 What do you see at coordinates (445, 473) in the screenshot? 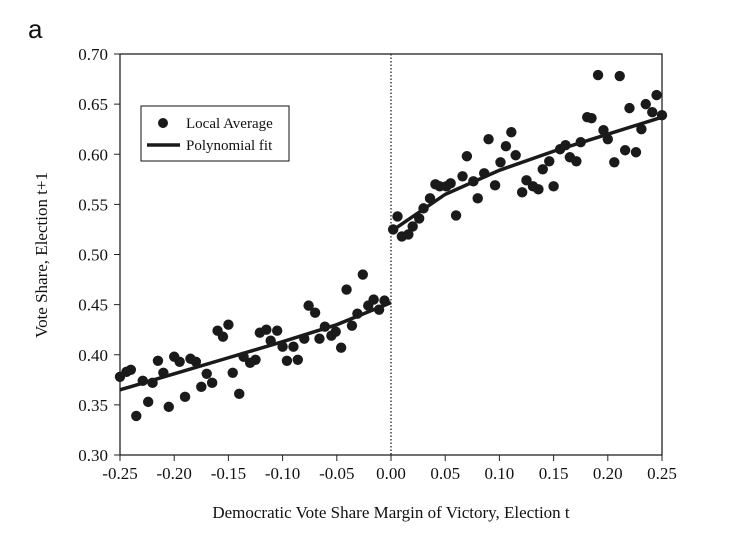
I see `x-tick-label: 0.05` at bounding box center [445, 473].